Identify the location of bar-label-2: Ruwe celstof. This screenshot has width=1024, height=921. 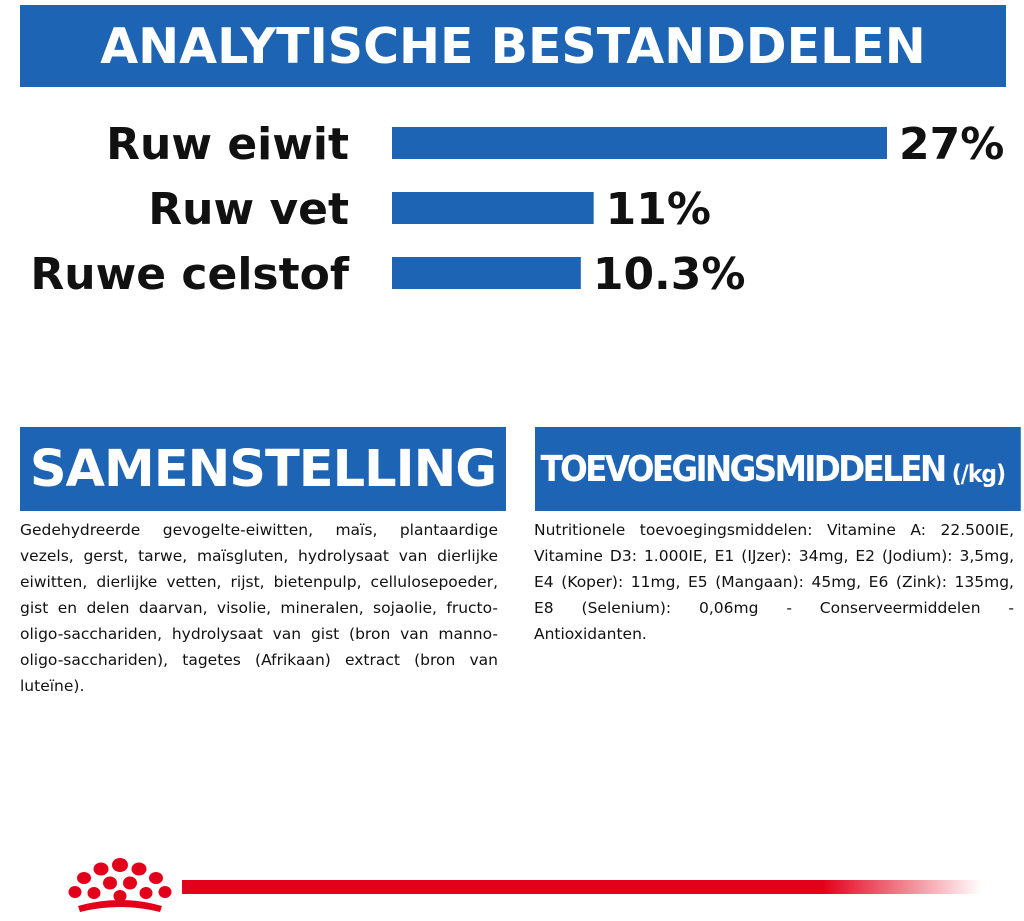
(189, 274).